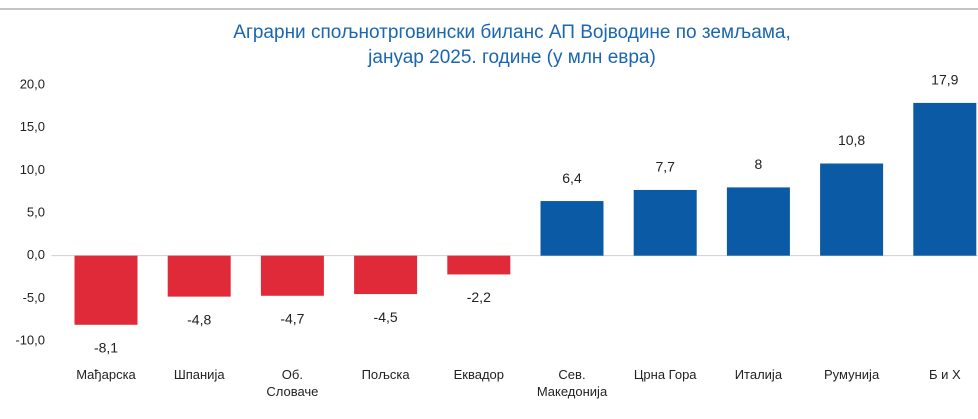 This screenshot has height=419, width=978. Describe the element at coordinates (758, 374) in the screenshot. I see `x-tick-label: Италија` at that location.